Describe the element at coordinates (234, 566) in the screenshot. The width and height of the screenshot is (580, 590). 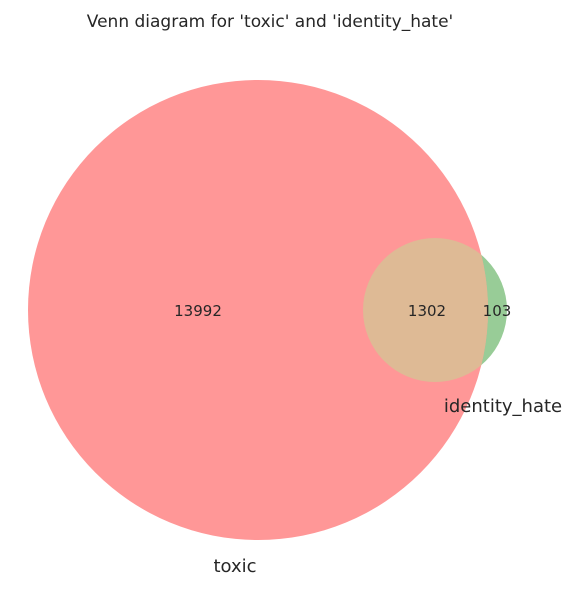
I see `toxic-set-label: toxic` at that location.